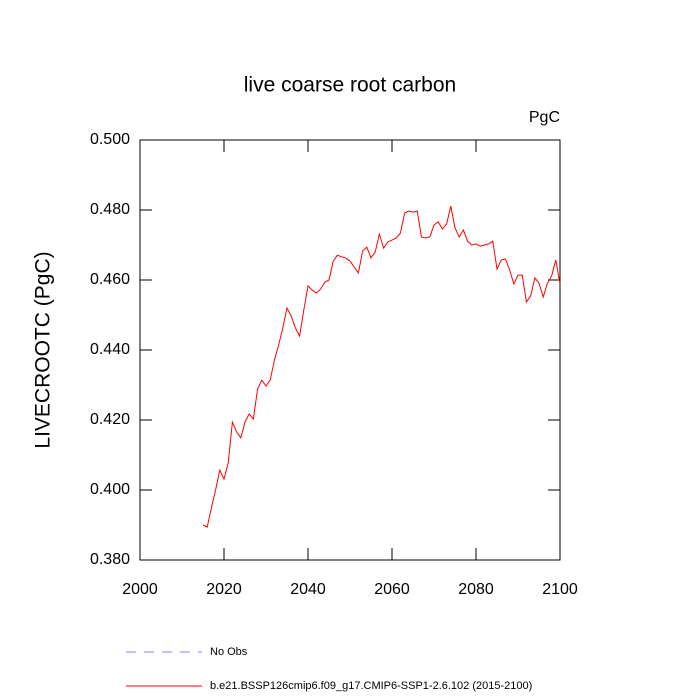  What do you see at coordinates (43, 349) in the screenshot?
I see `y-axis-label: LIVECROOTC (PgC)` at bounding box center [43, 349].